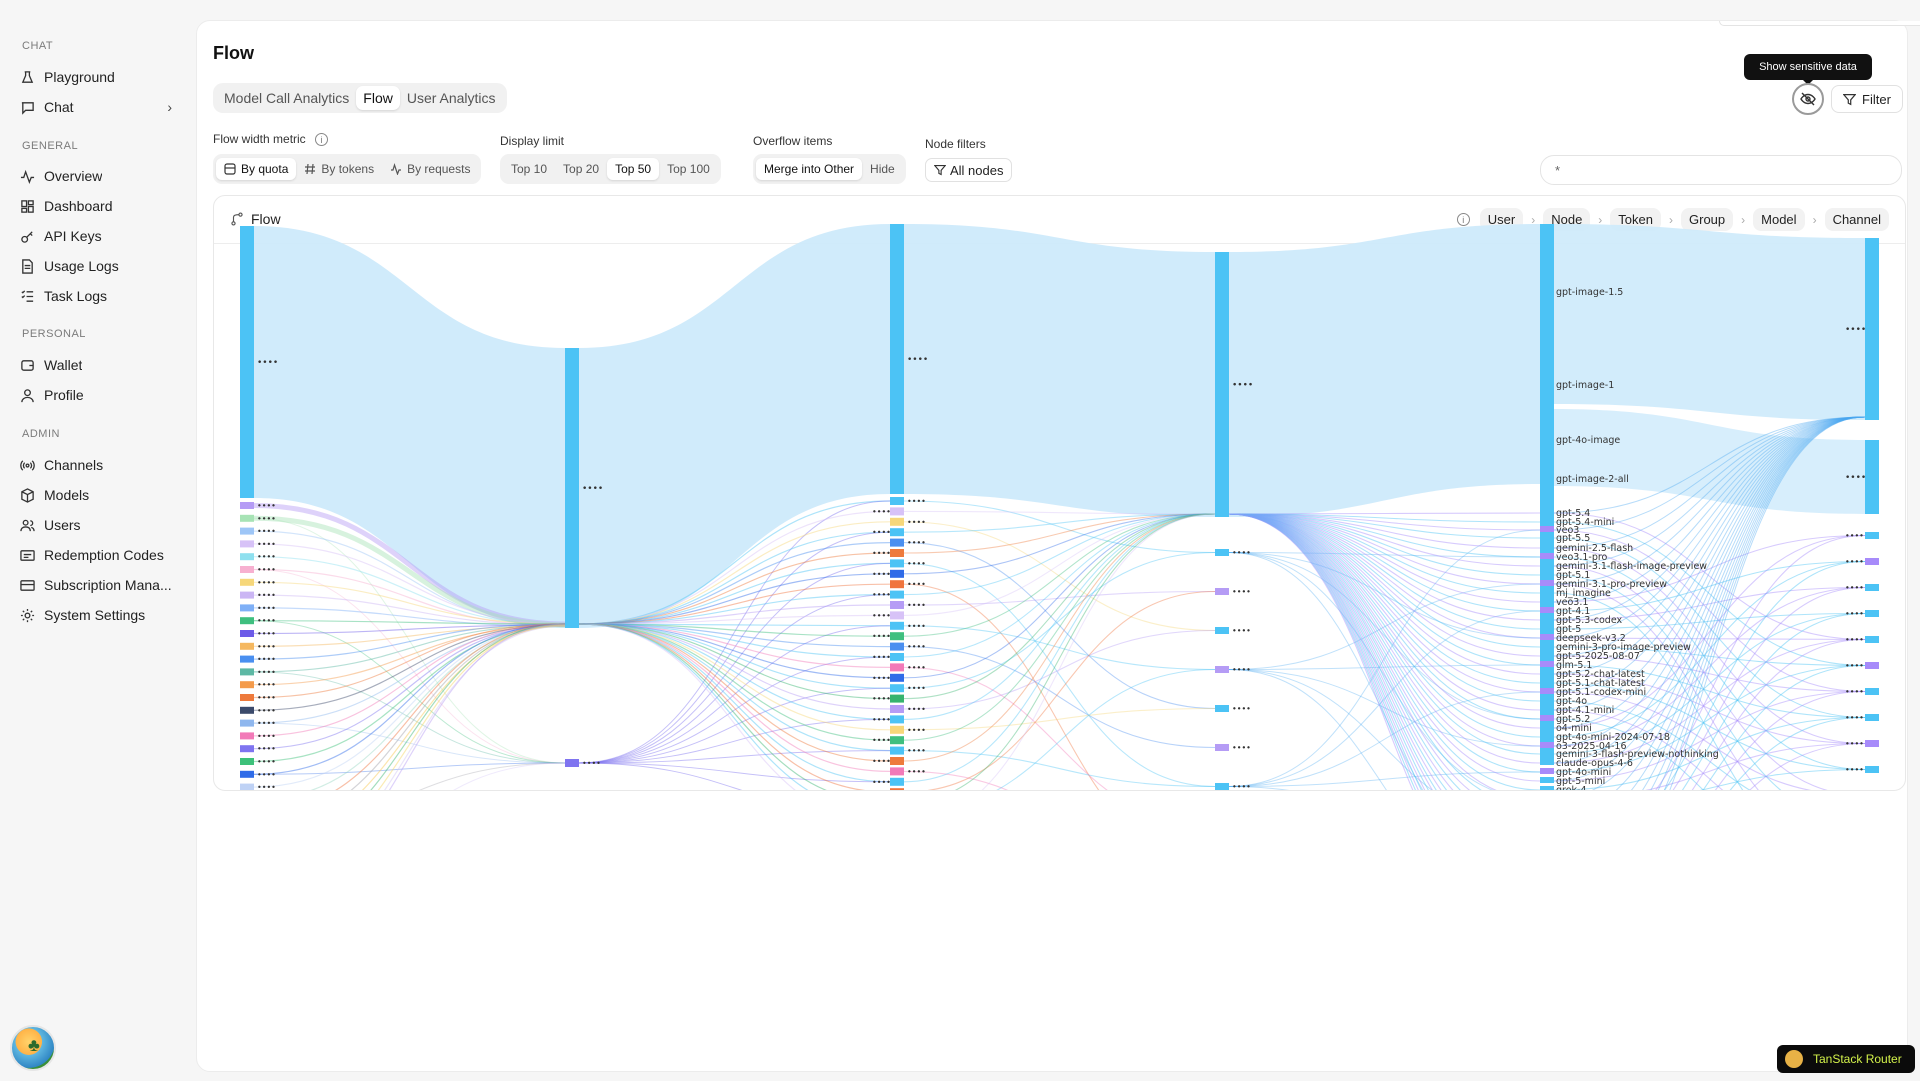 The width and height of the screenshot is (1920, 1081). I want to click on sidebar-item-chat: Chat ›, so click(100, 107).